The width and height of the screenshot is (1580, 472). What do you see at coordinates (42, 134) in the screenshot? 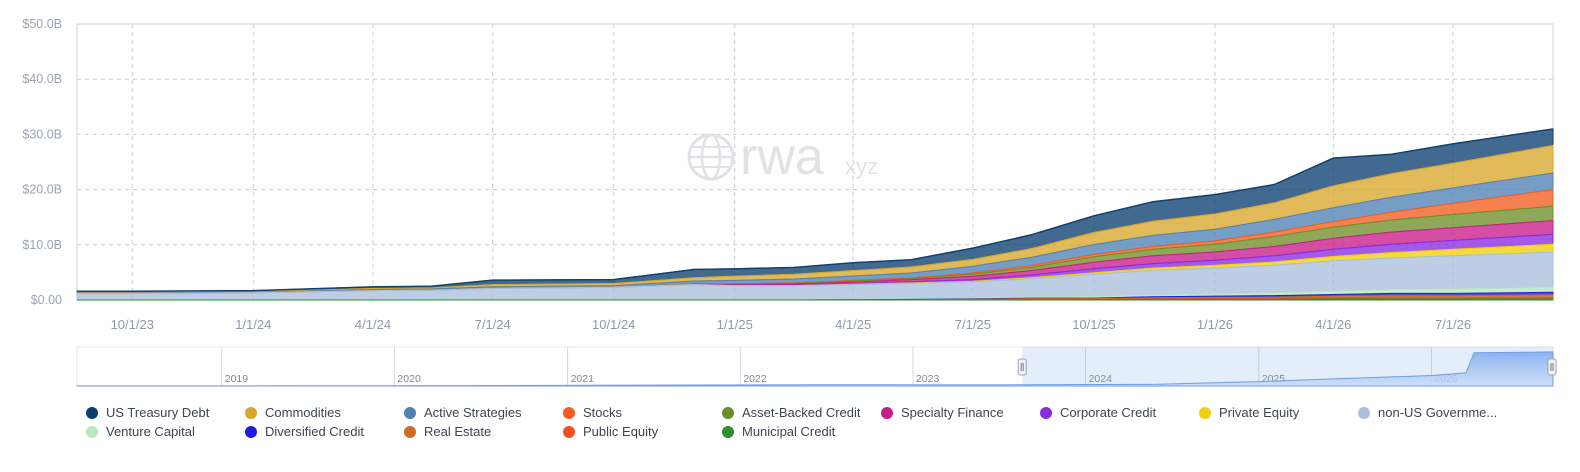
I see `y-tick-label: $30.0B` at bounding box center [42, 134].